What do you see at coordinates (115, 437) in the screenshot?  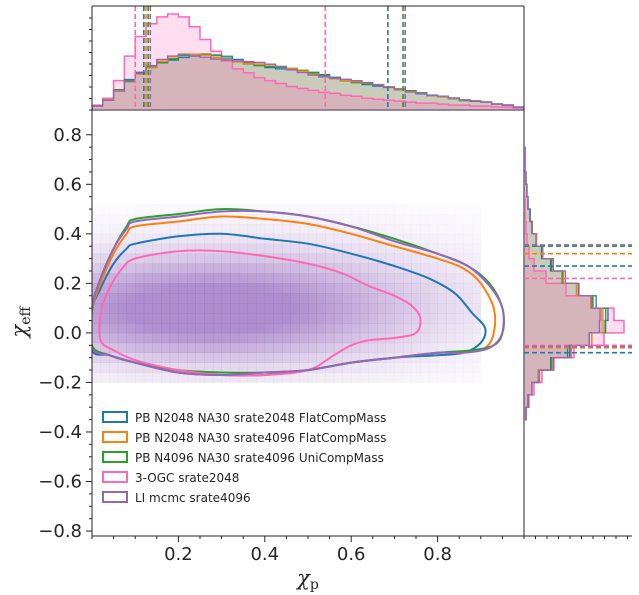 I see `legend-swatch` at bounding box center [115, 437].